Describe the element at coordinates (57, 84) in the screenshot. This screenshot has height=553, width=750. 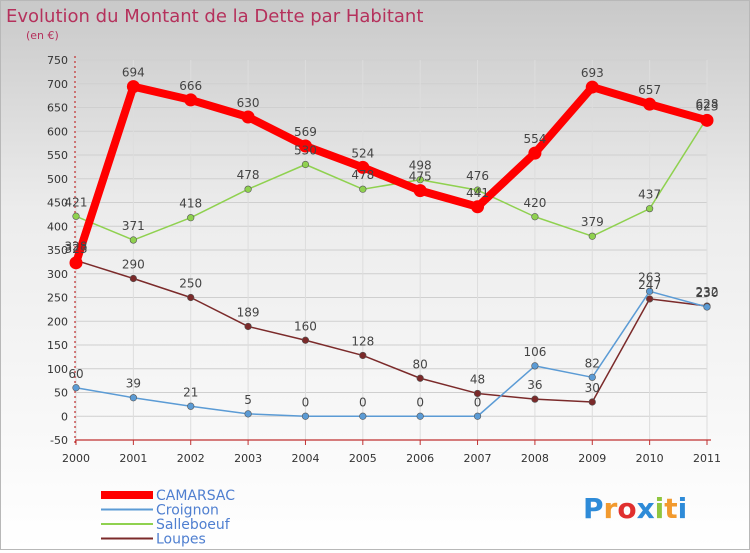
I see `y-tick-label: 700` at that location.